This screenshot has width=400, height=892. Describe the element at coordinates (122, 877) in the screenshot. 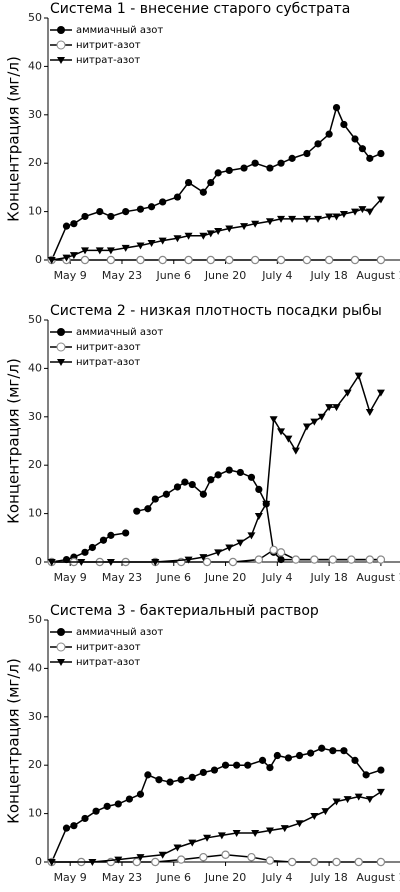

I see `x-tick-label: May 23` at that location.